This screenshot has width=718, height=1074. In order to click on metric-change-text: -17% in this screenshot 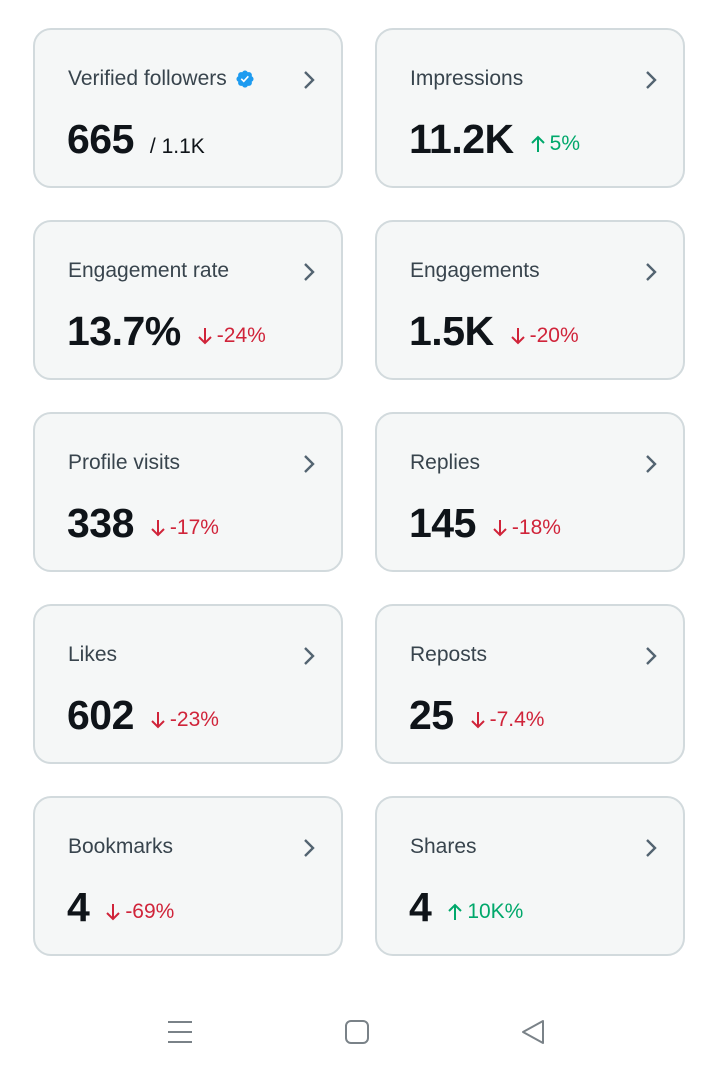, I will do `click(194, 527)`.